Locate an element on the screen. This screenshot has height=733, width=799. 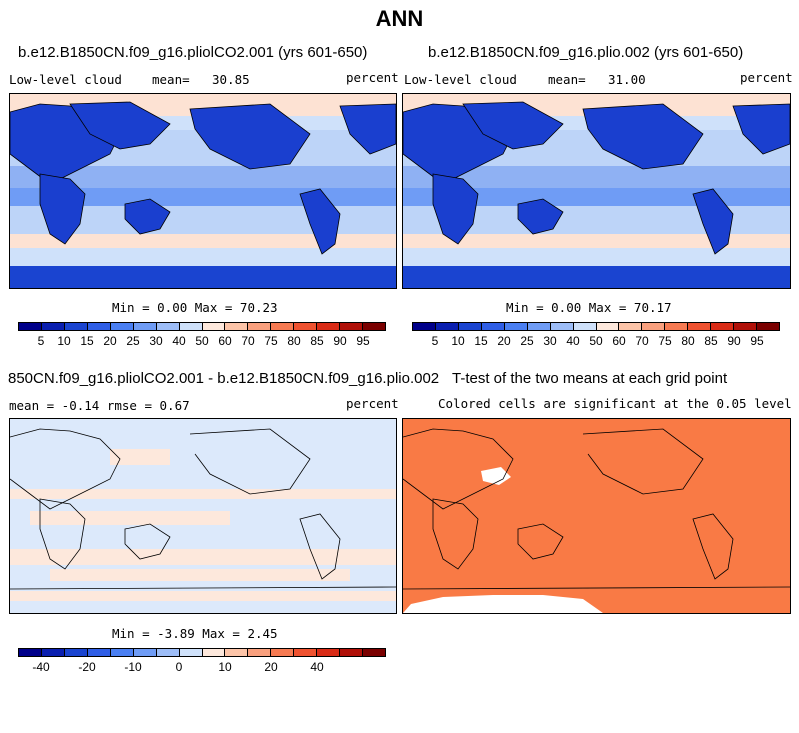
colorbar-3-tick-label: -20 is located at coordinates (87, 667).